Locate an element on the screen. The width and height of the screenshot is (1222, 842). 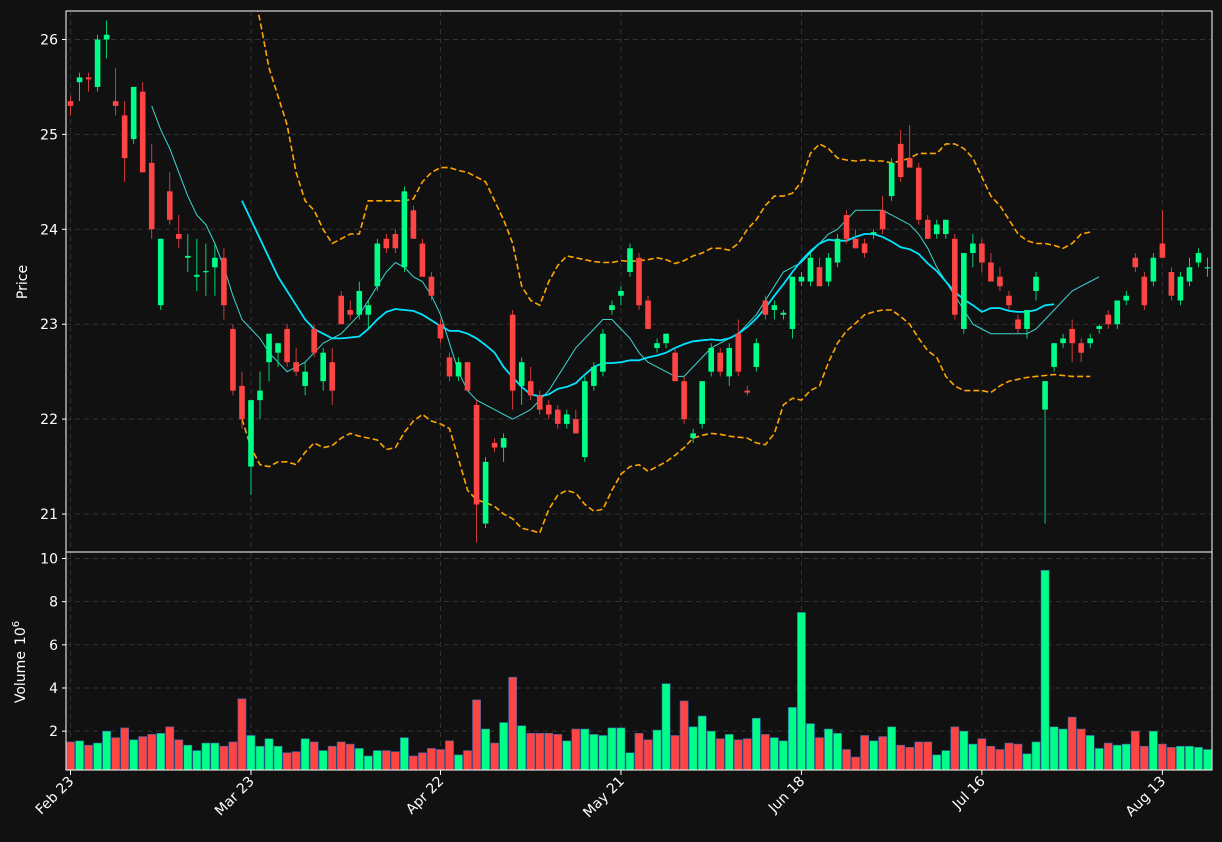
price-tick-label: 21 is located at coordinates (49, 515).